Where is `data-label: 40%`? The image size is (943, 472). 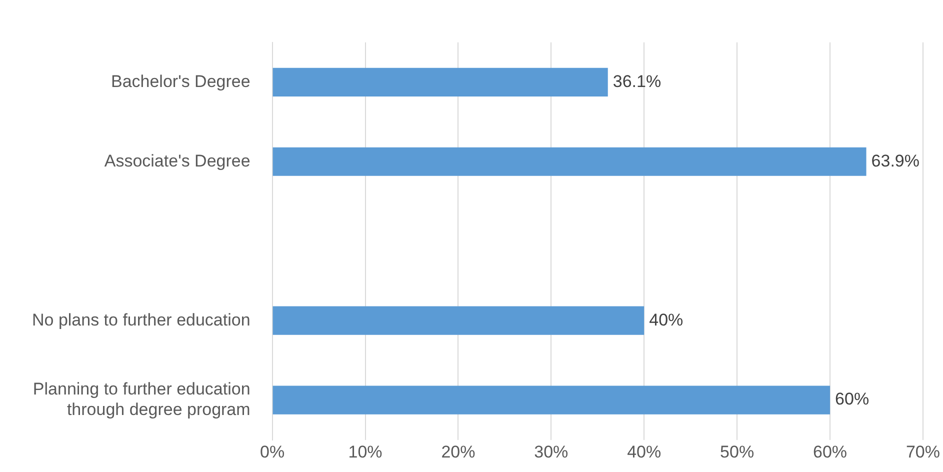 data-label: 40% is located at coordinates (666, 320).